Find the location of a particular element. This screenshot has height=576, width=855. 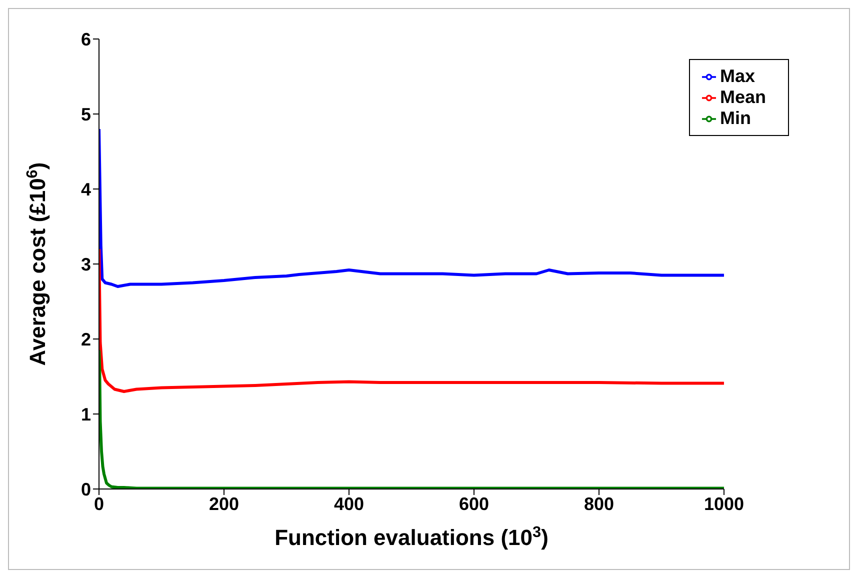

y-tick-label: 6 is located at coordinates (85, 39).